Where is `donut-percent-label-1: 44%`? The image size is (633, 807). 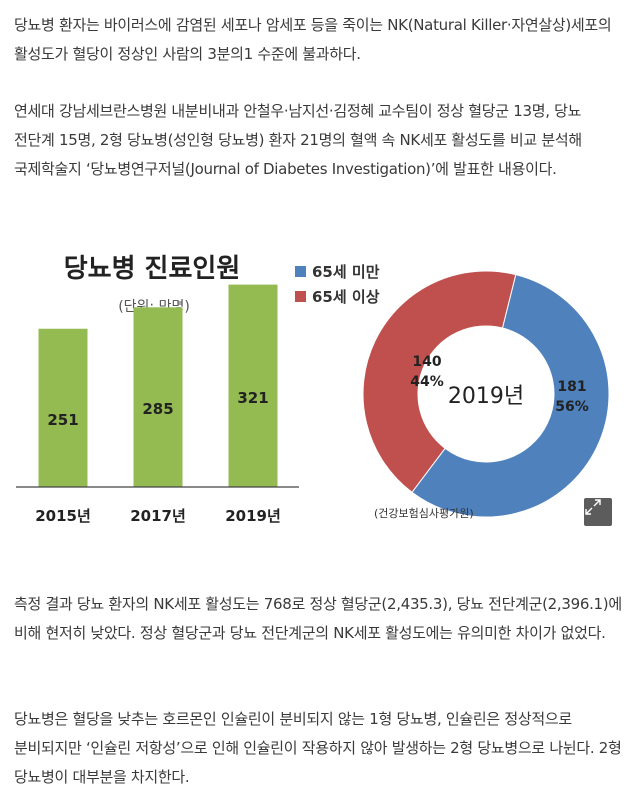 donut-percent-label-1: 44% is located at coordinates (427, 382).